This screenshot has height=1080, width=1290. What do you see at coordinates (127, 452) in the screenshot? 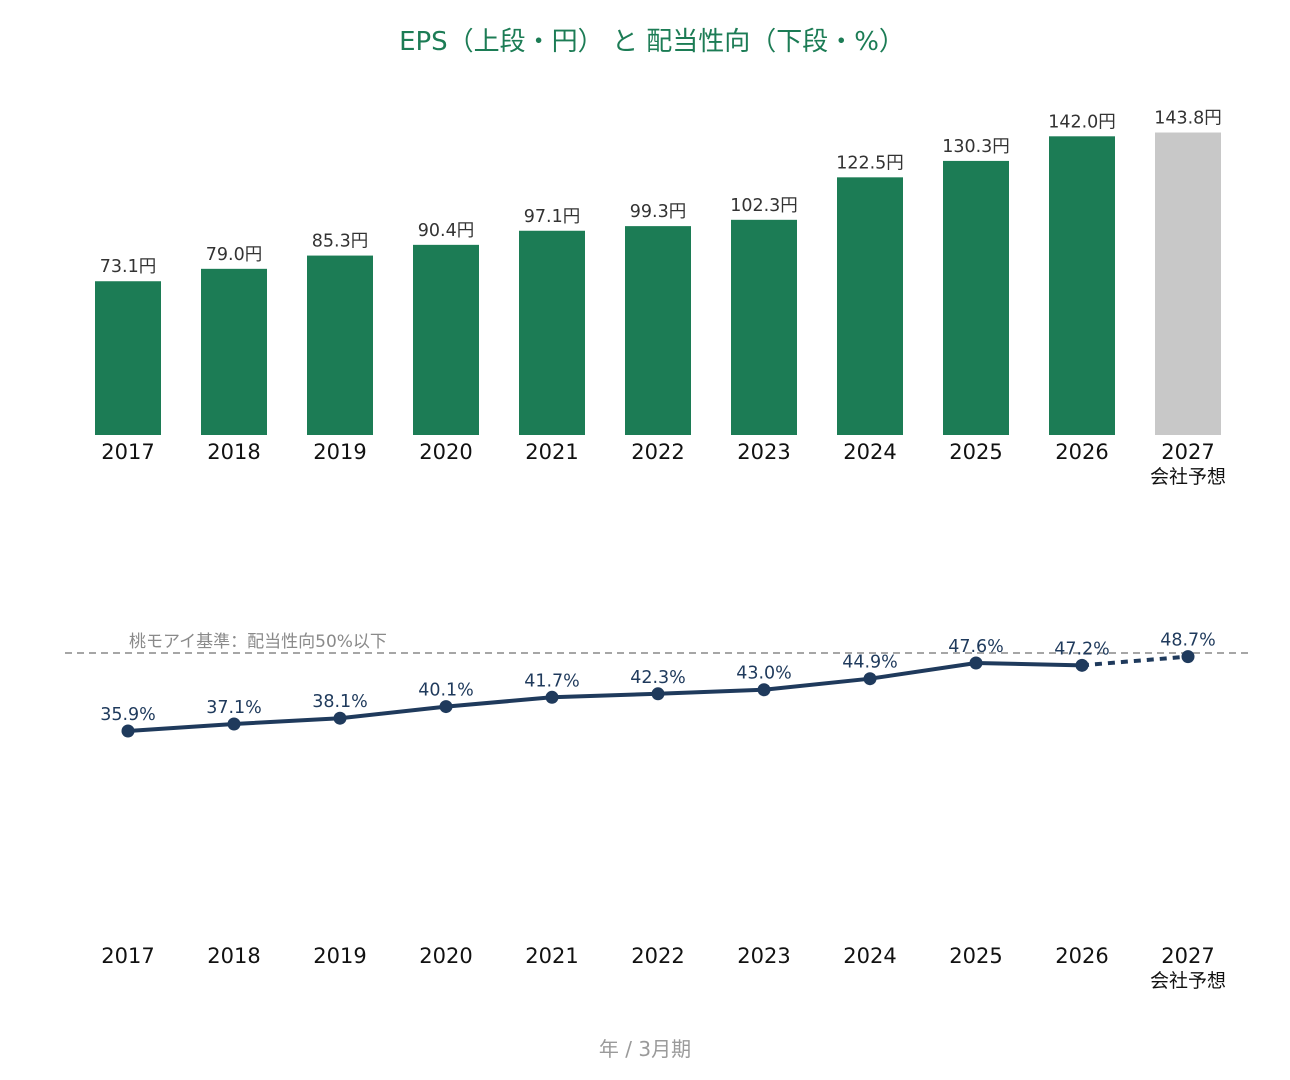
I see `eps-x-tick-2017: 2017` at bounding box center [127, 452].